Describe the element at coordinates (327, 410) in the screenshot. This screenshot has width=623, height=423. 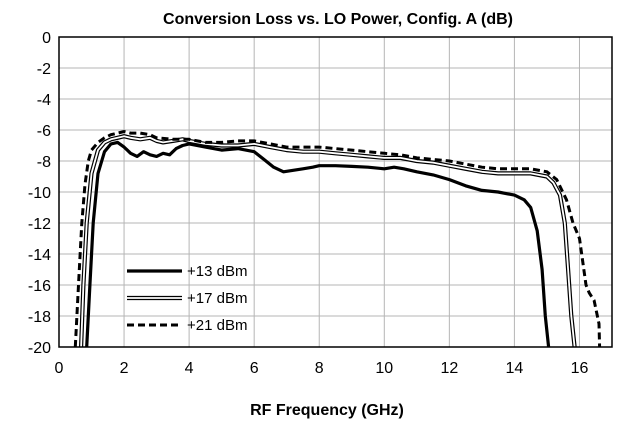
I see `x-axis-label: RF Frequency (GHz)` at that location.